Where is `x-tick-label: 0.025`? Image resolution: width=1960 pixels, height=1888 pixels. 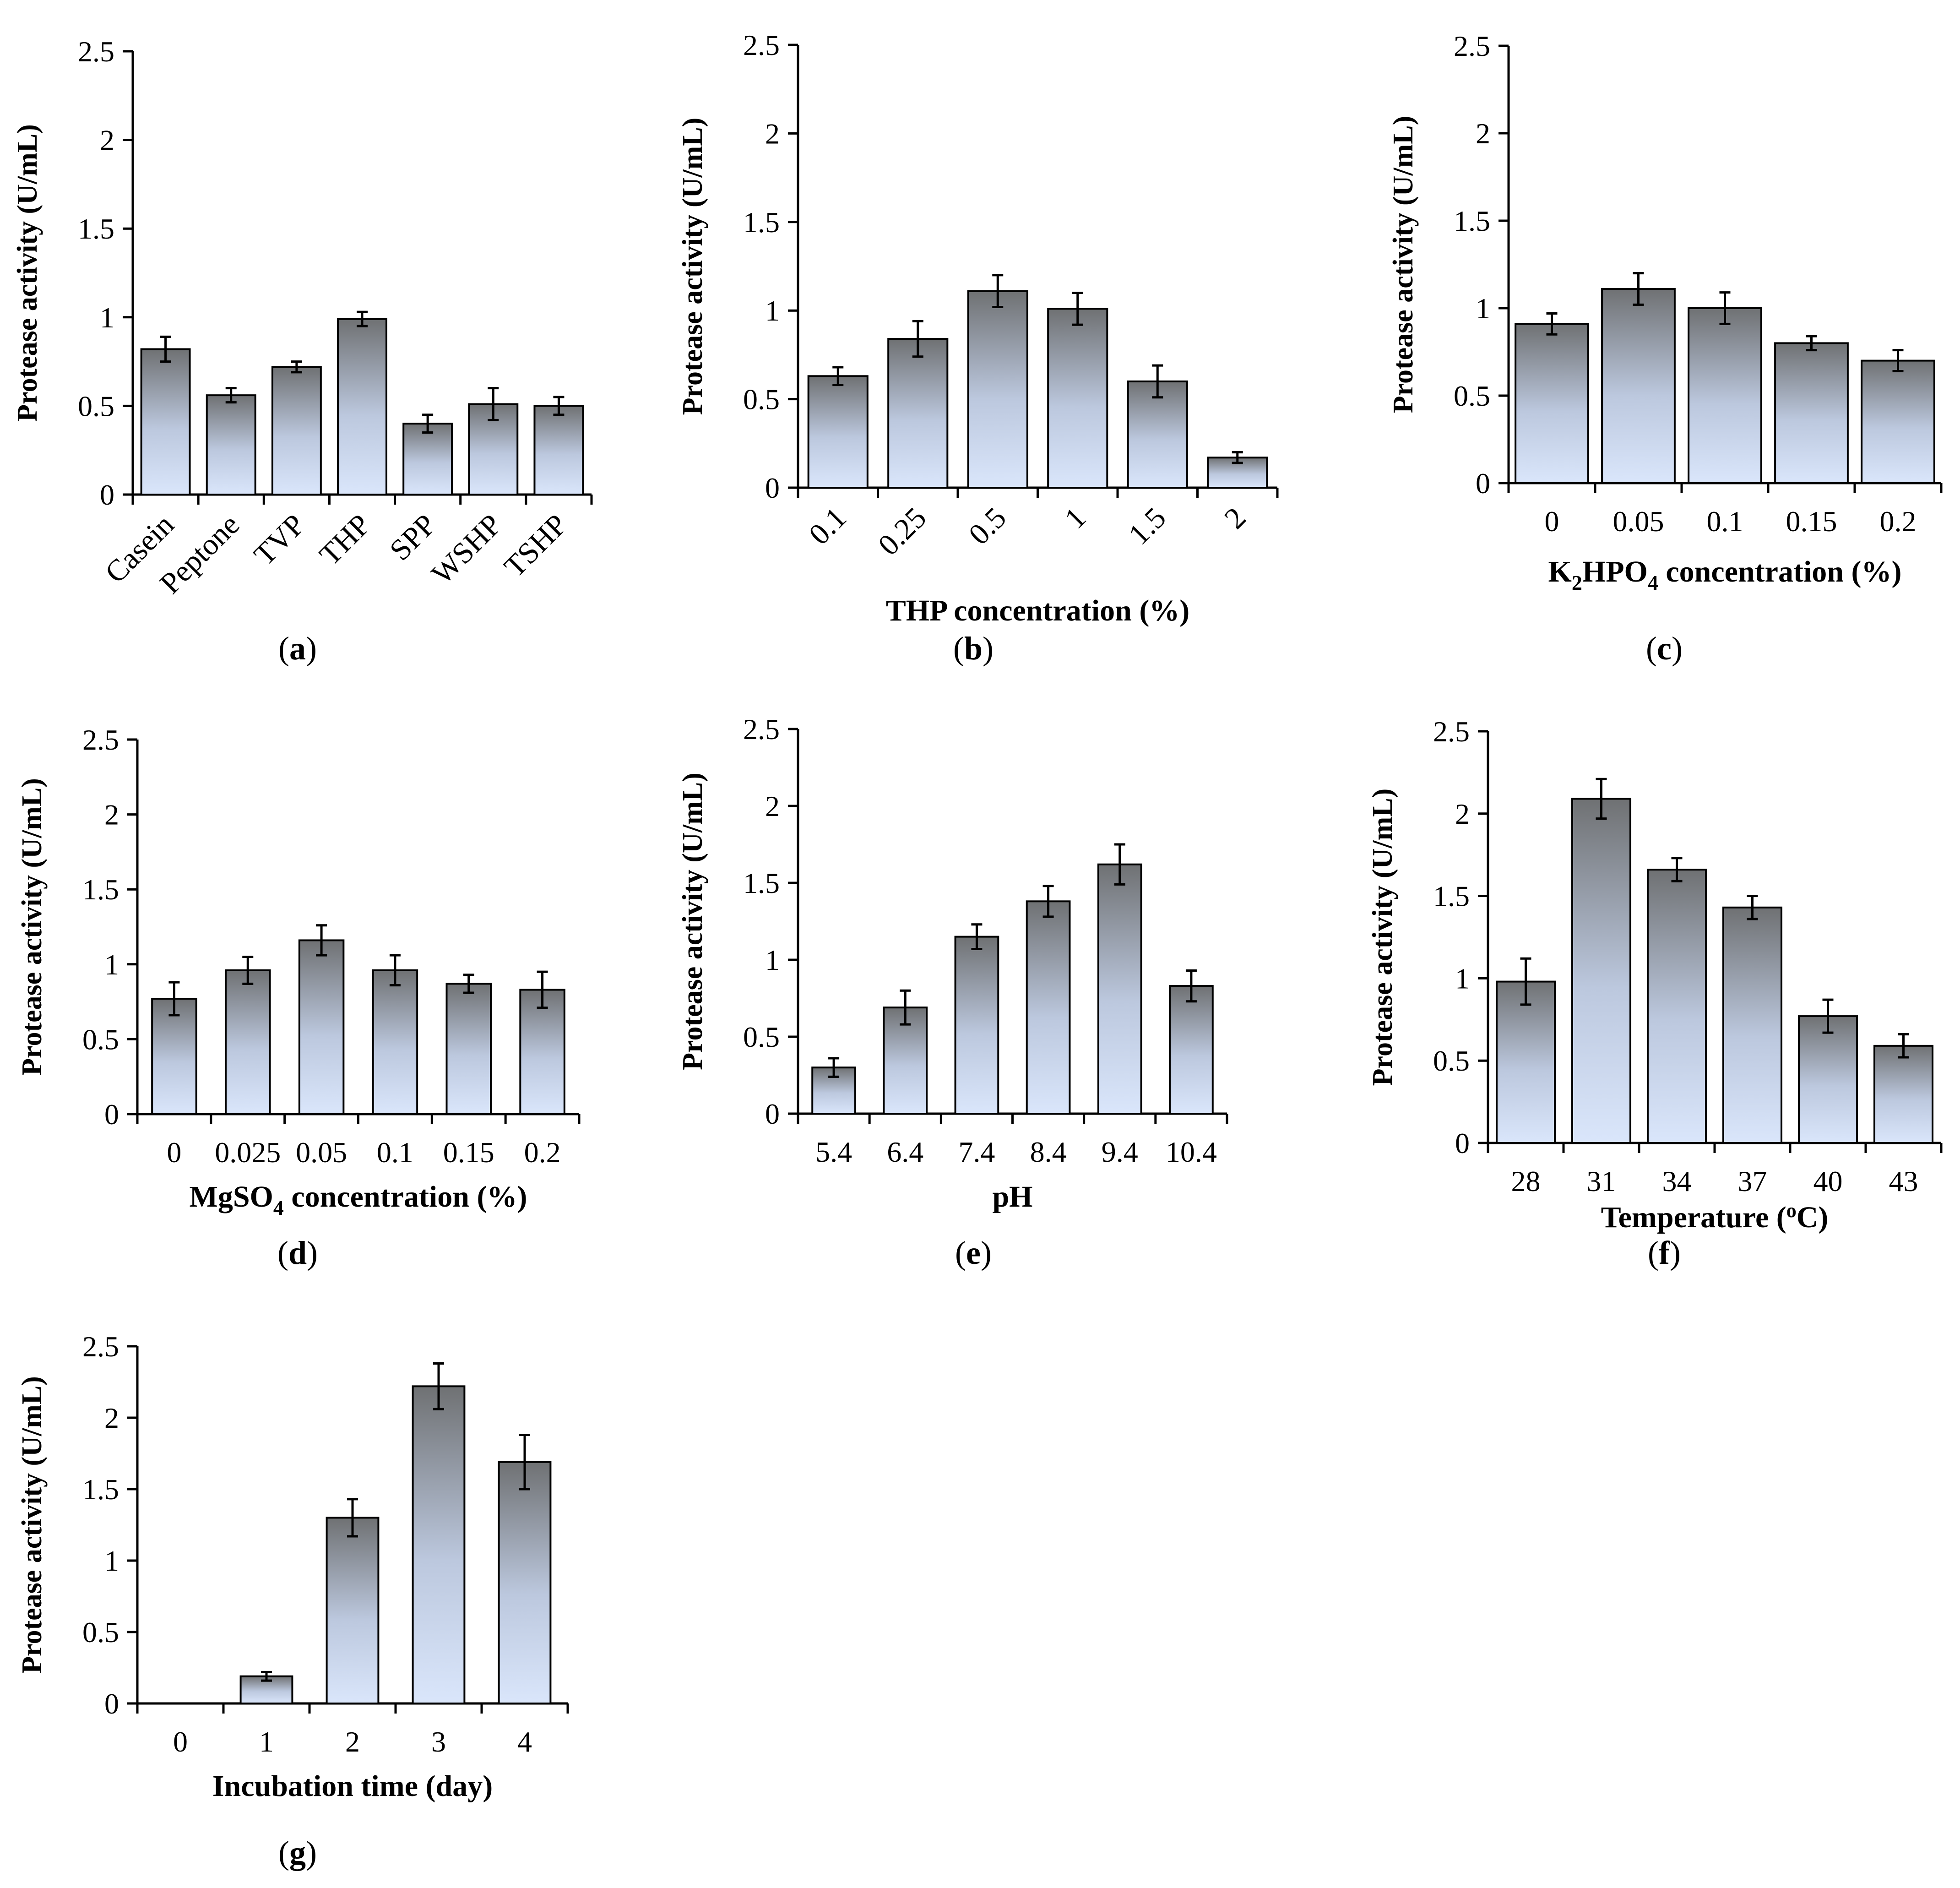
x-tick-label: 0.025 is located at coordinates (248, 1152).